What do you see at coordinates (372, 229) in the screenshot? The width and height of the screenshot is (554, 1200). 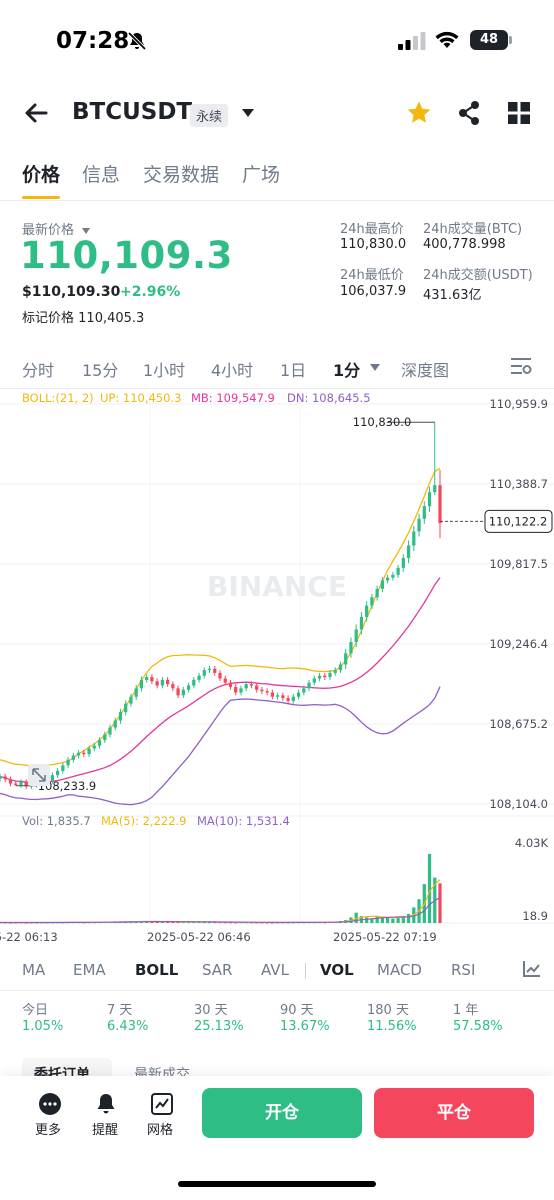 I see `high-24h-label: 24h最高价` at bounding box center [372, 229].